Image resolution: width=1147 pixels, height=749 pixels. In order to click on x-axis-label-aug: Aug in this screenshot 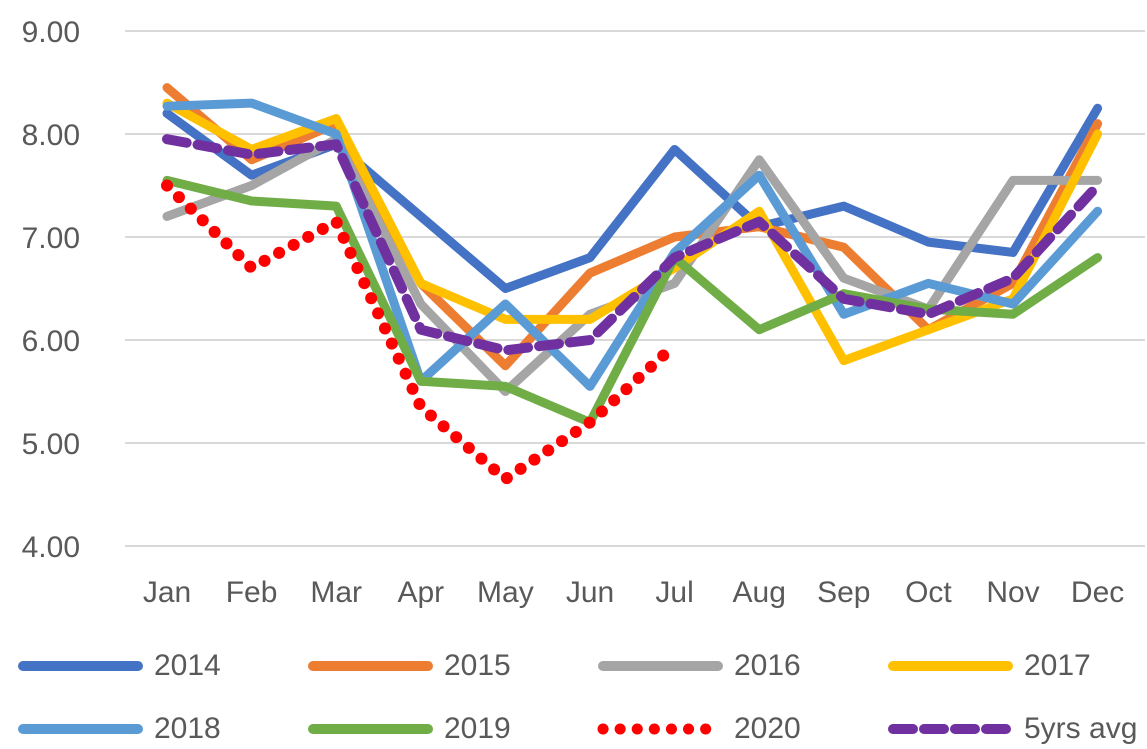, I will do `click(759, 592)`.